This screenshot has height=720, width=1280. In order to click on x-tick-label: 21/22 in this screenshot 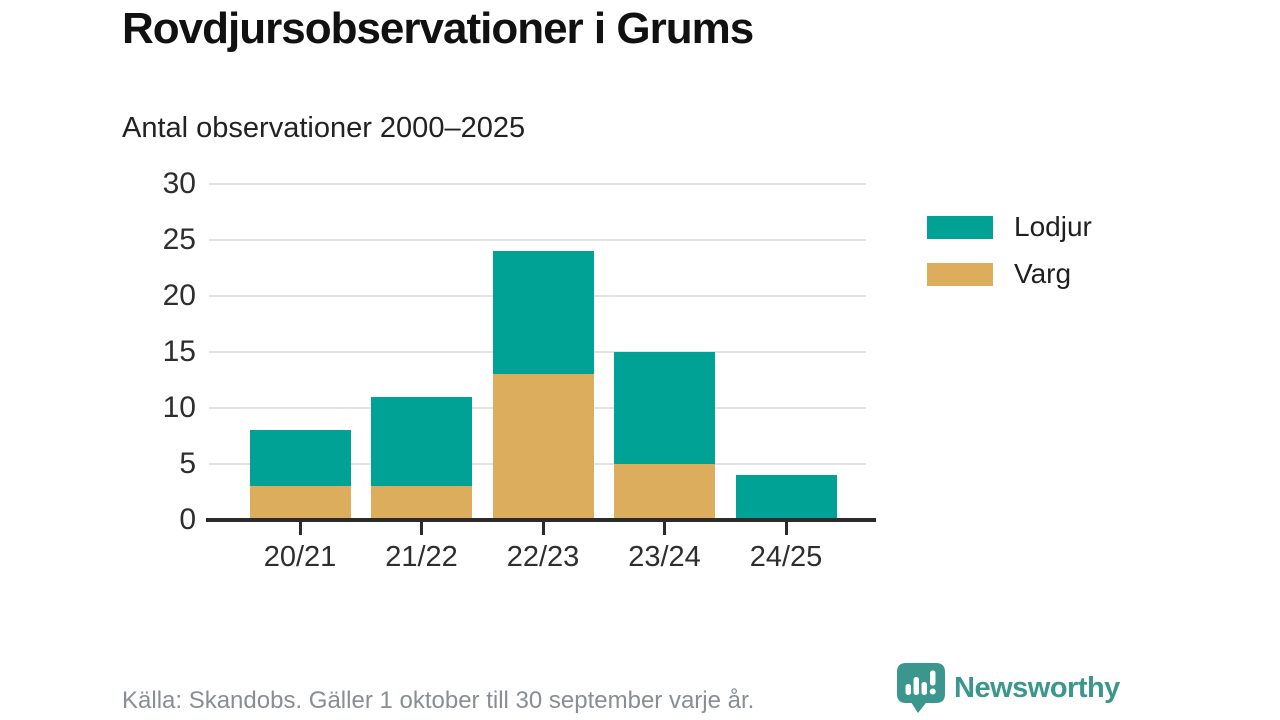, I will do `click(421, 557)`.